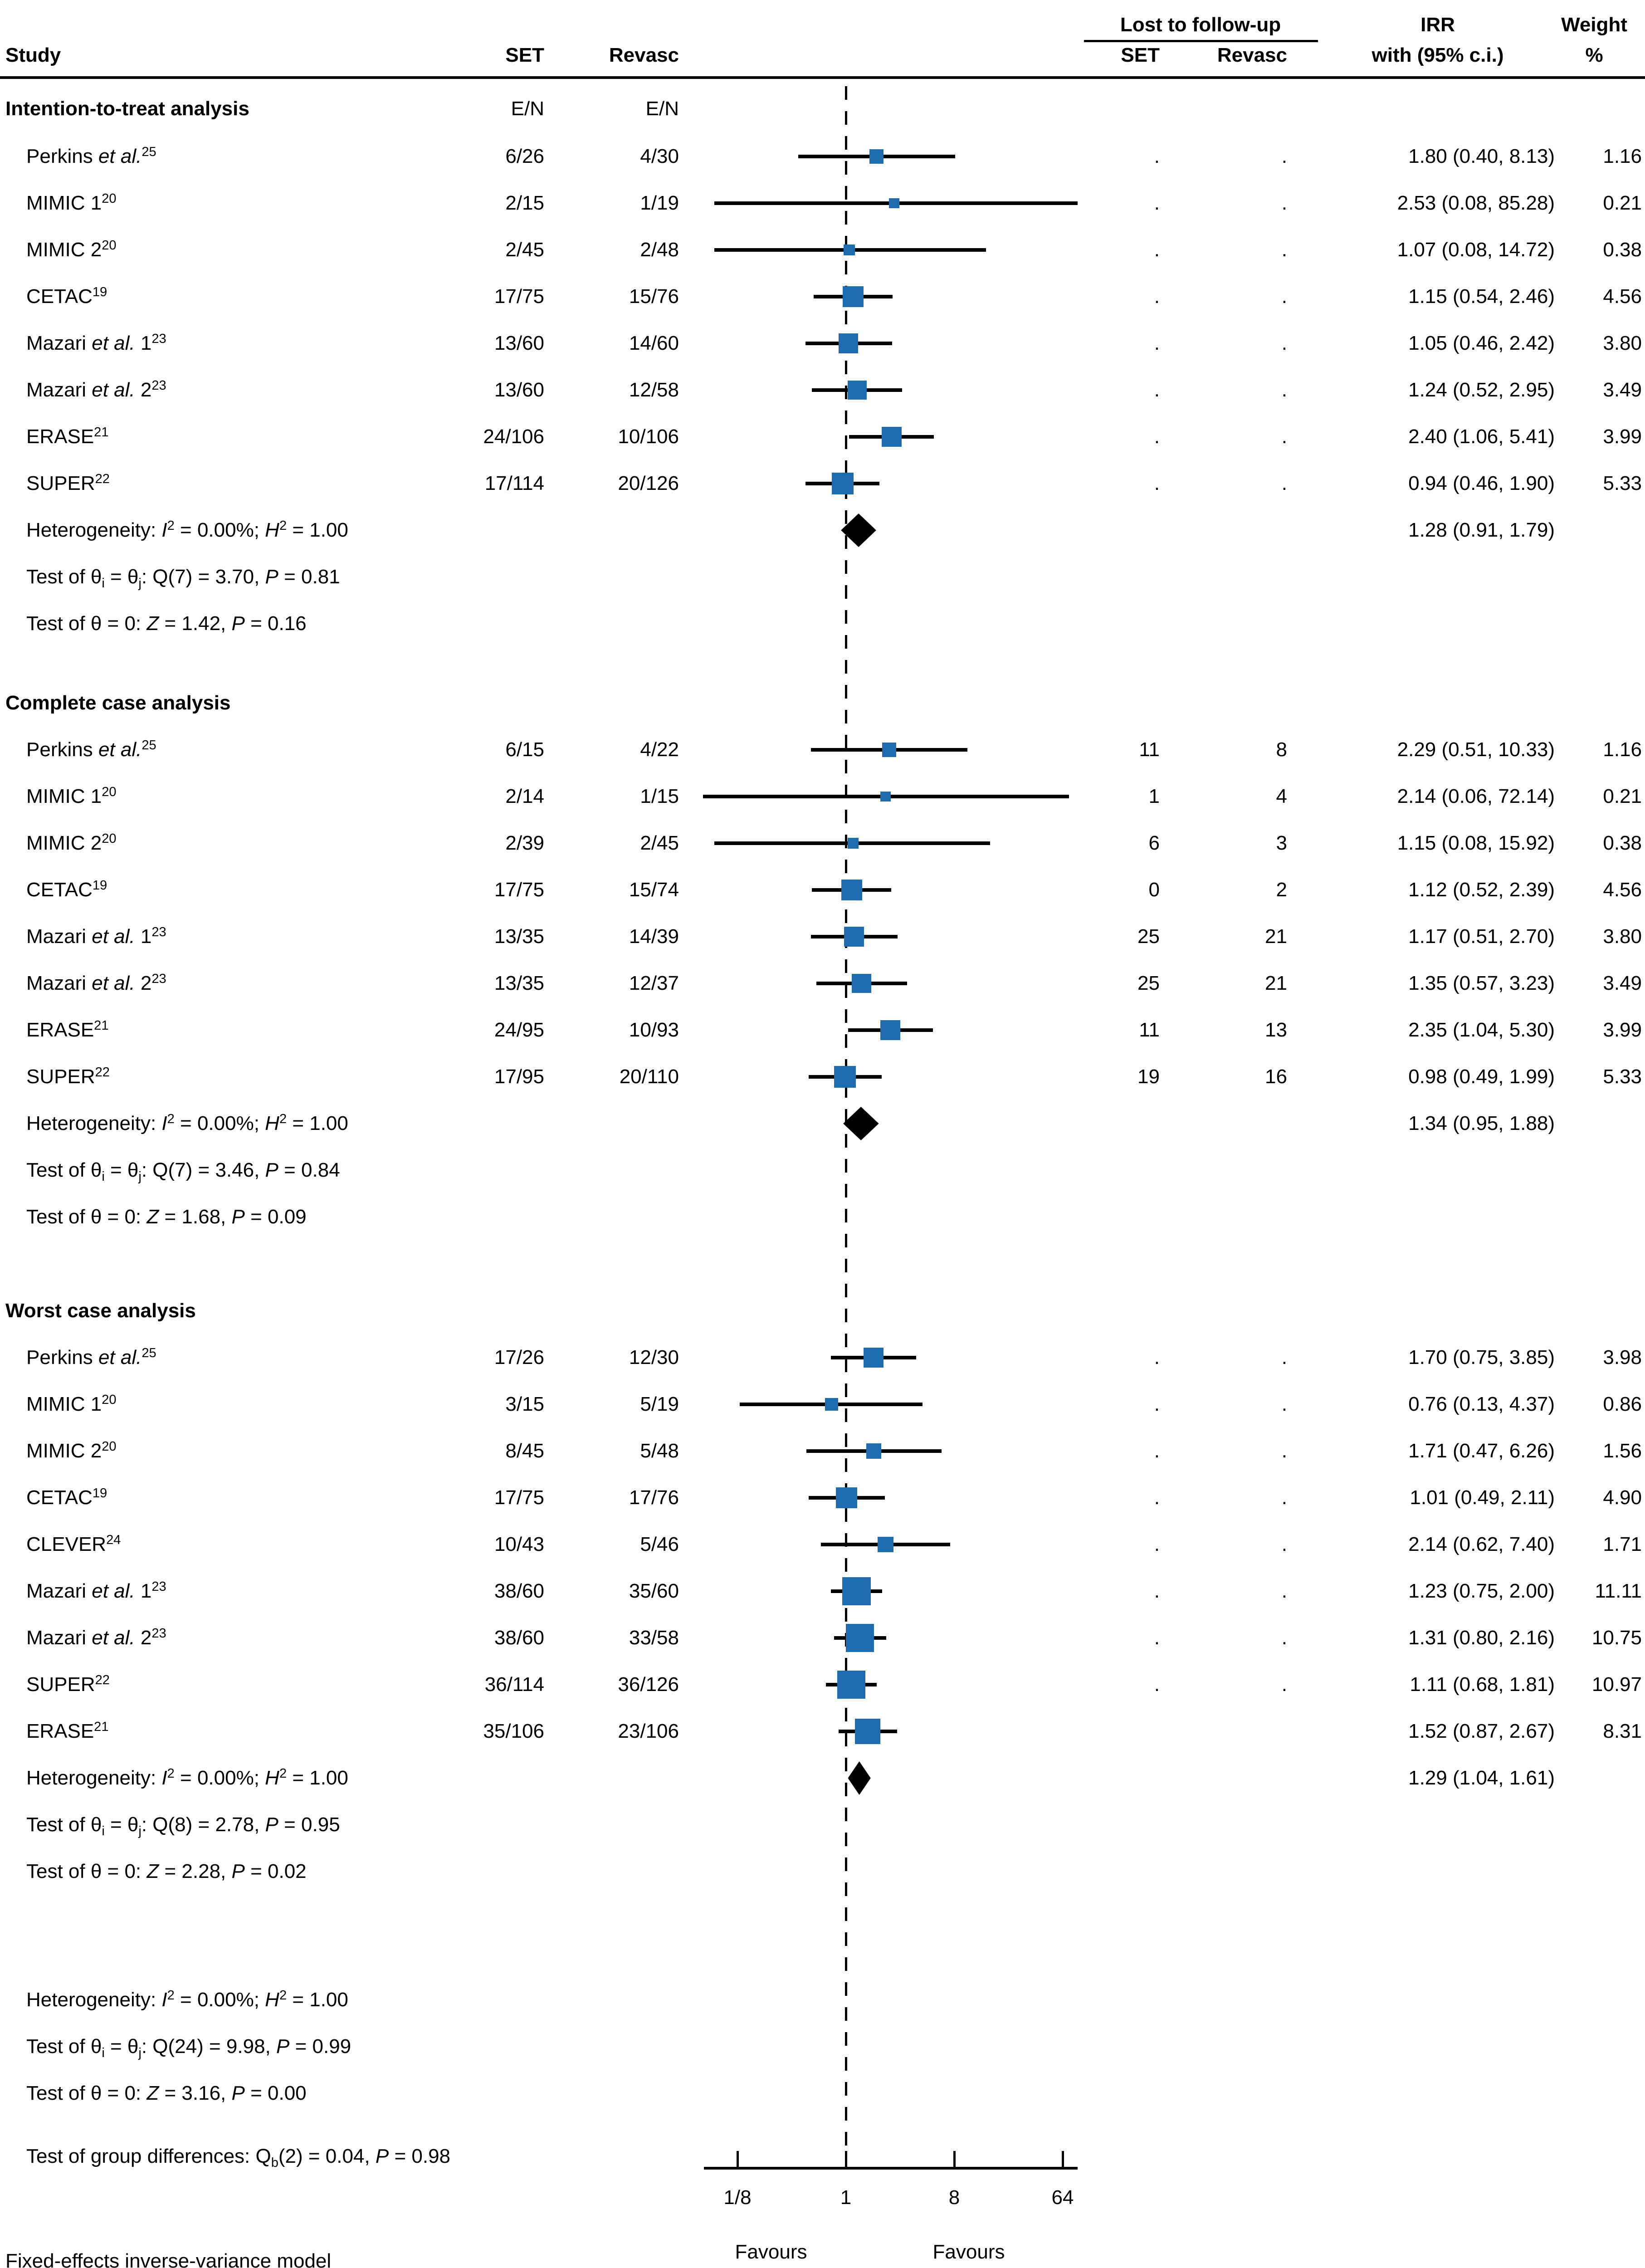 The width and height of the screenshot is (1645, 2268). What do you see at coordinates (659, 1404) in the screenshot?
I see `revasc-events: 5/19` at bounding box center [659, 1404].